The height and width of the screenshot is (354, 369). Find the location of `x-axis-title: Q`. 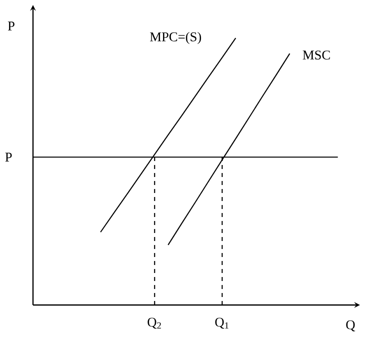

x-axis-title: Q is located at coordinates (351, 326).